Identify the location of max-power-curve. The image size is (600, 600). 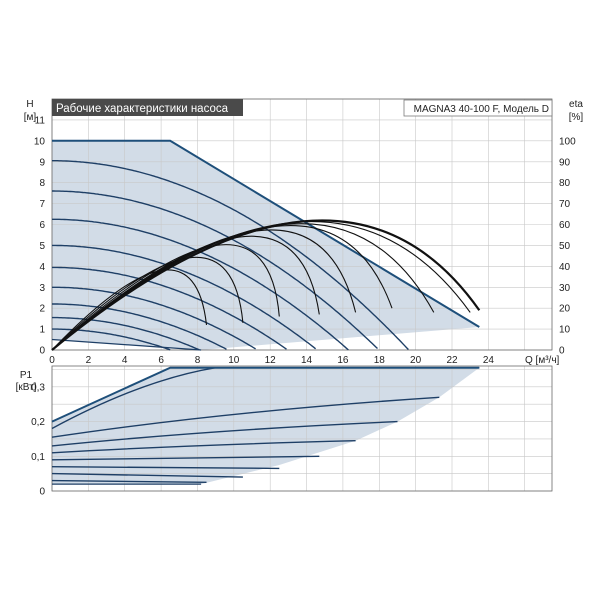
(265, 394).